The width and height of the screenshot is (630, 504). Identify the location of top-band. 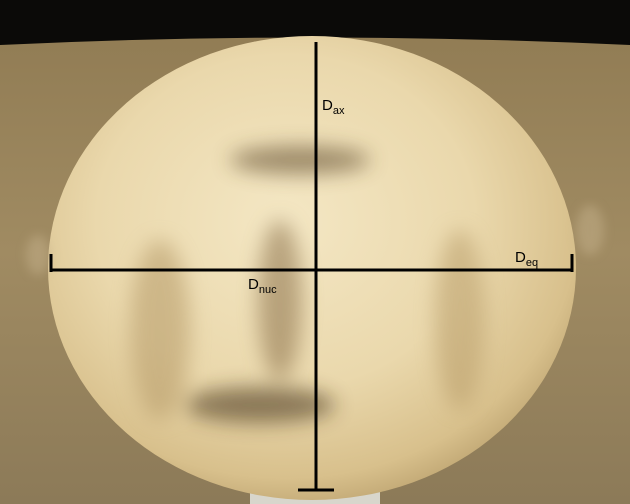
(315, 22).